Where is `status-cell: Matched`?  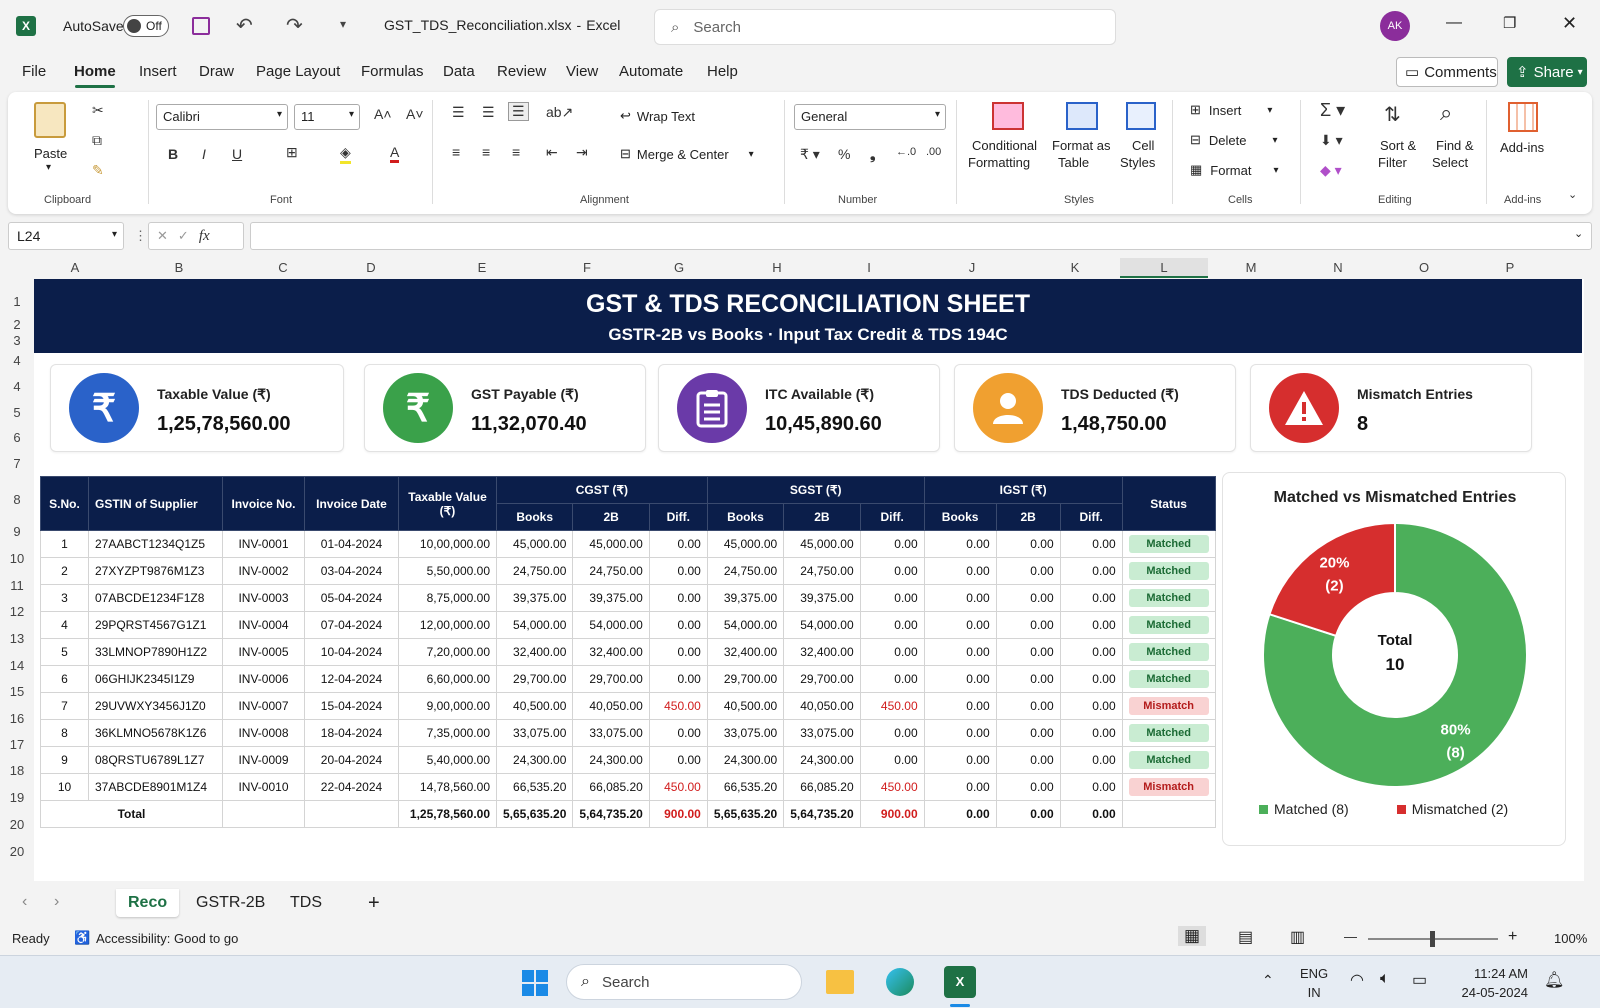 status-cell: Matched is located at coordinates (1168, 652).